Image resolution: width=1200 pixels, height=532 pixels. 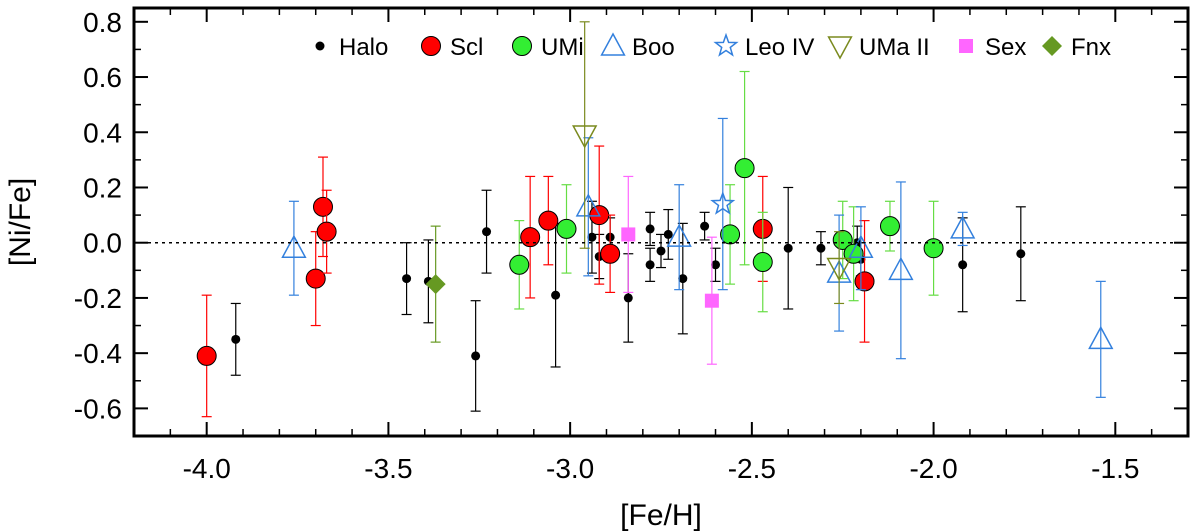 I want to click on x-tick-label: -2.0, so click(x=933, y=468).